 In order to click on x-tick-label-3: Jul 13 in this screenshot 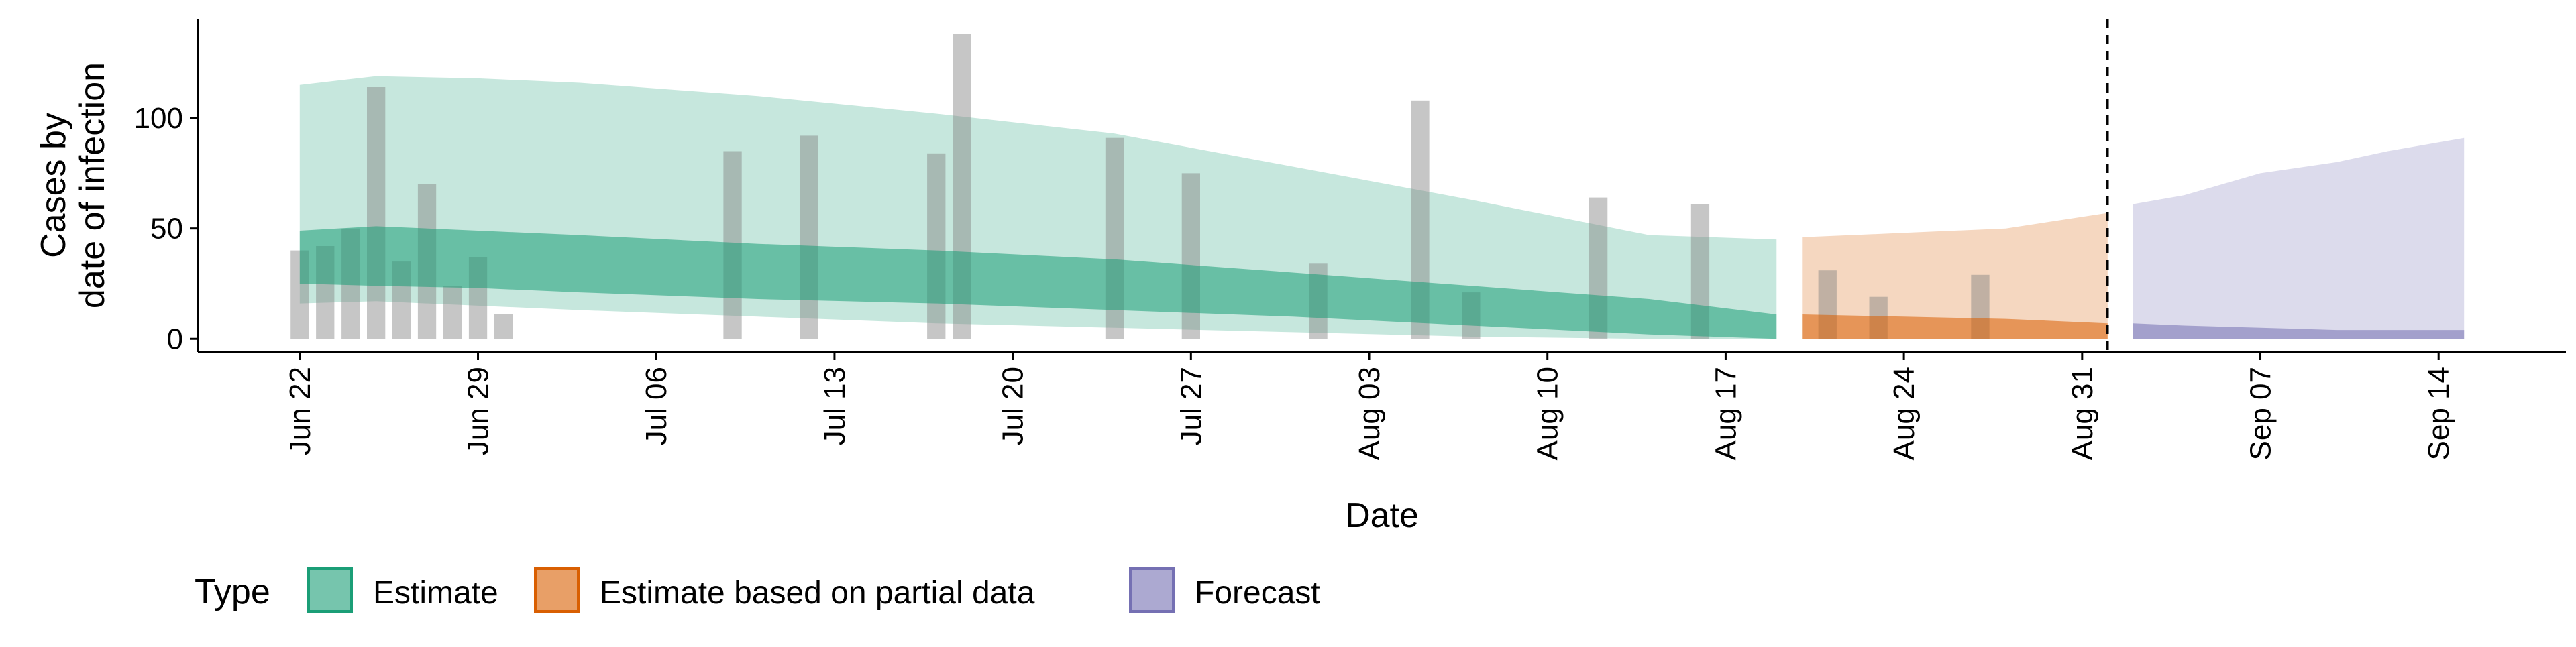, I will do `click(834, 406)`.